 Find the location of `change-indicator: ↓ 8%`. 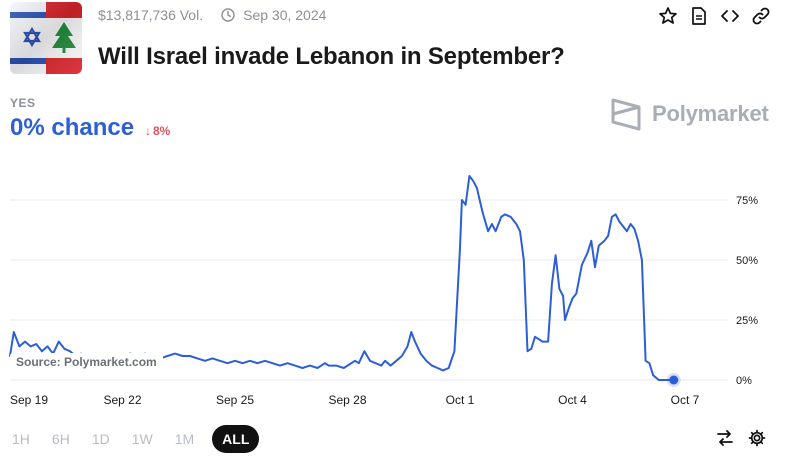

change-indicator: ↓ 8% is located at coordinates (157, 131).